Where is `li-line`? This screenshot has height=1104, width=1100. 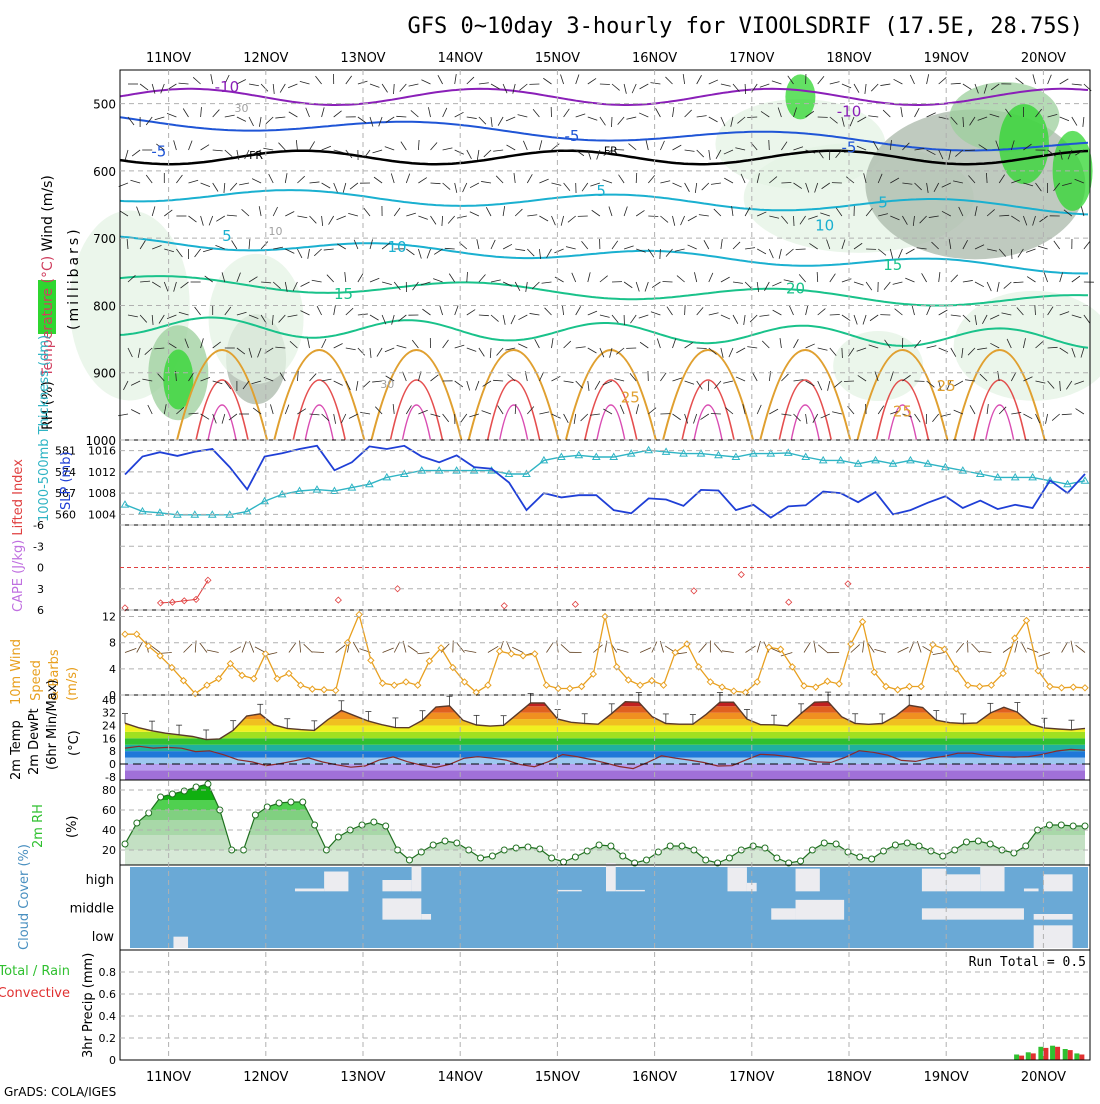
li-line is located at coordinates (184, 591).